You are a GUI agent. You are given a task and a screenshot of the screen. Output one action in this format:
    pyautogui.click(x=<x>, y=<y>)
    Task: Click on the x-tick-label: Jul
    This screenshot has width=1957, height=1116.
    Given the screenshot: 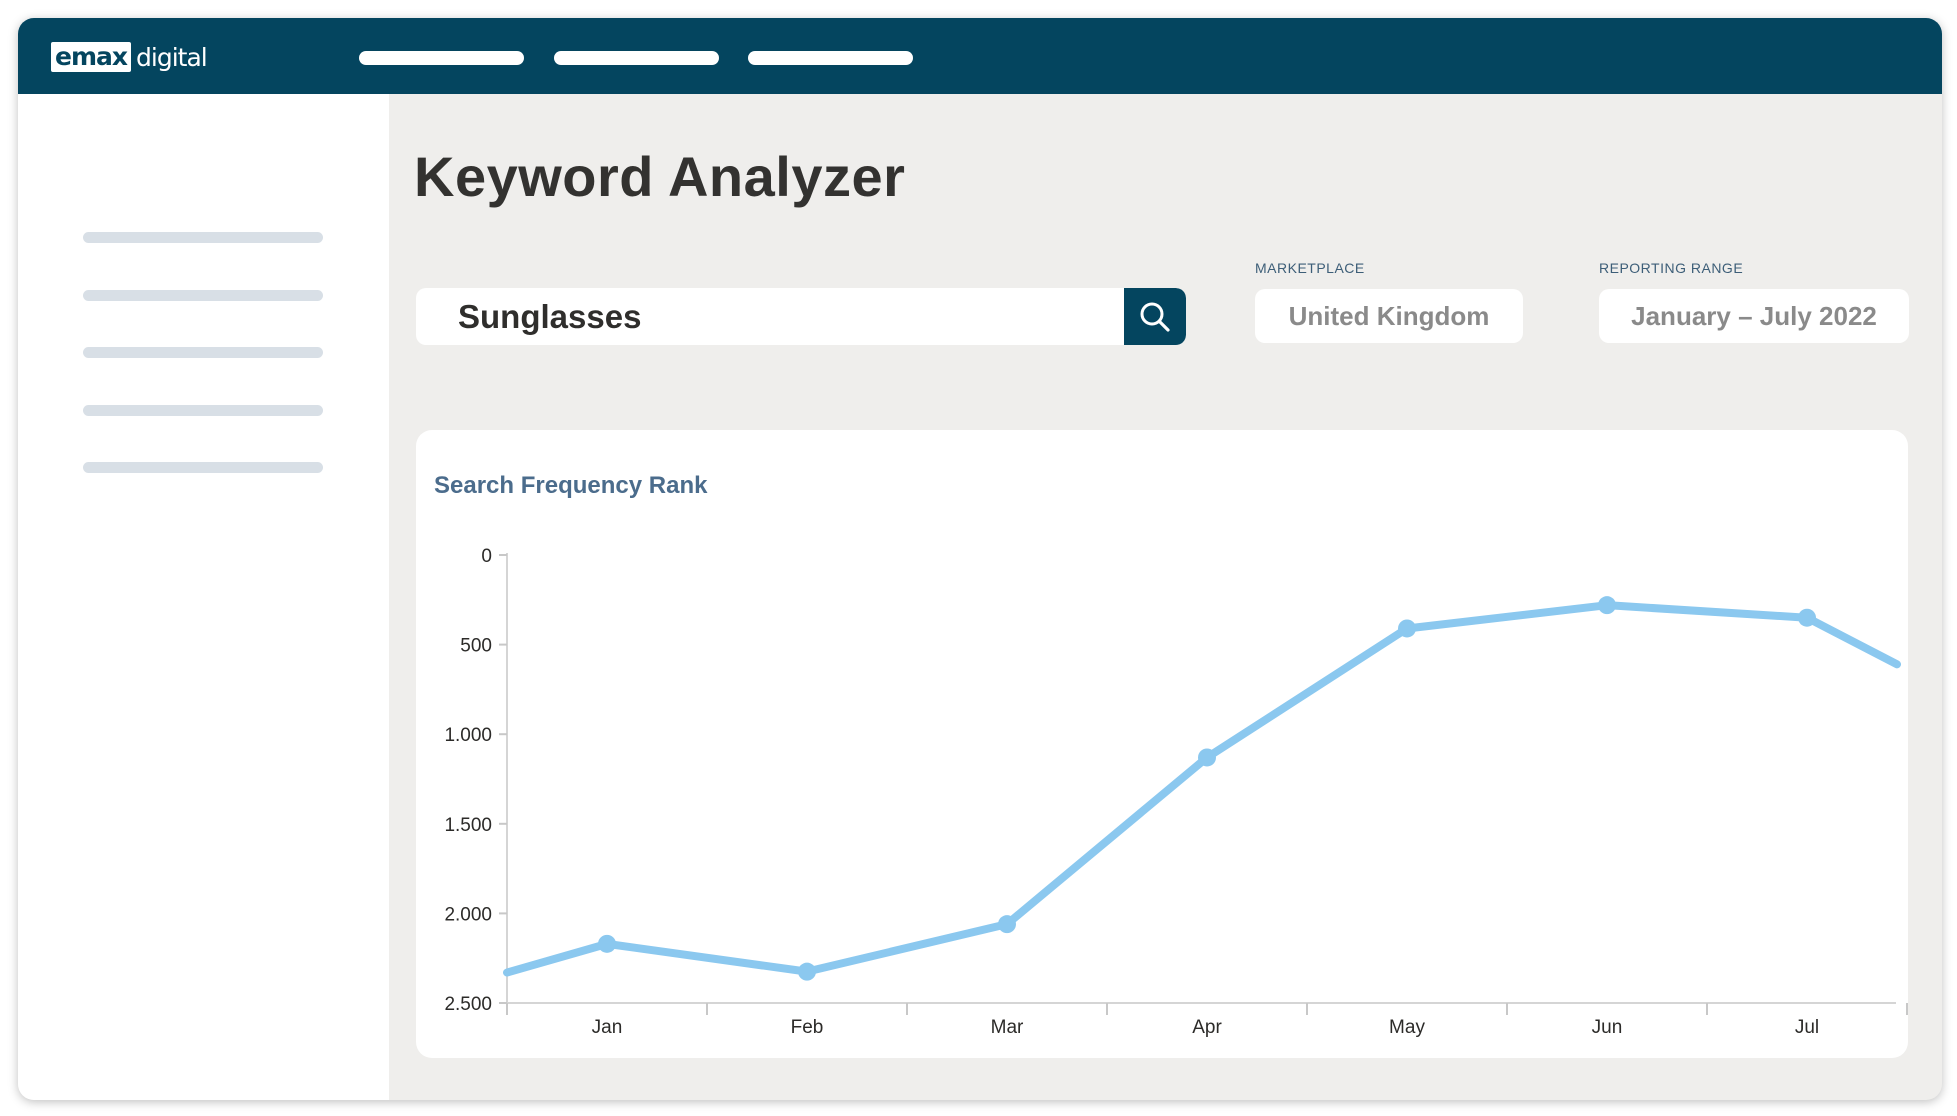 What is the action you would take?
    pyautogui.click(x=1807, y=1027)
    